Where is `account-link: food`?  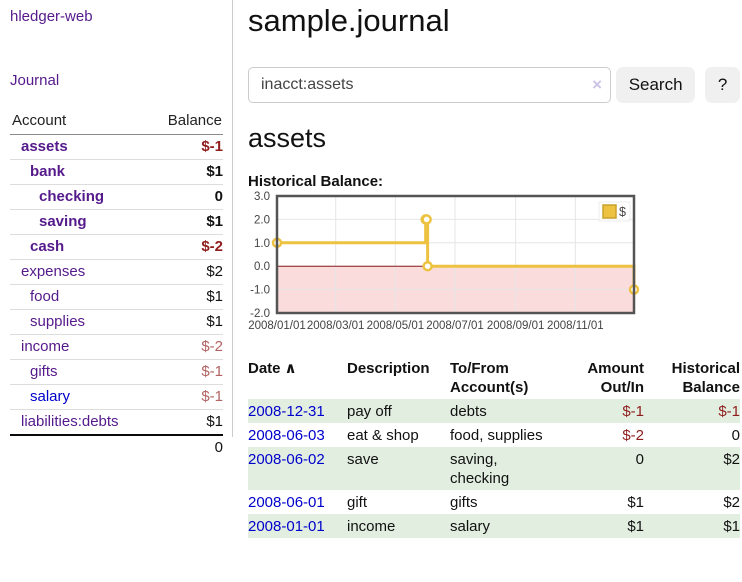
account-link: food is located at coordinates (45, 296).